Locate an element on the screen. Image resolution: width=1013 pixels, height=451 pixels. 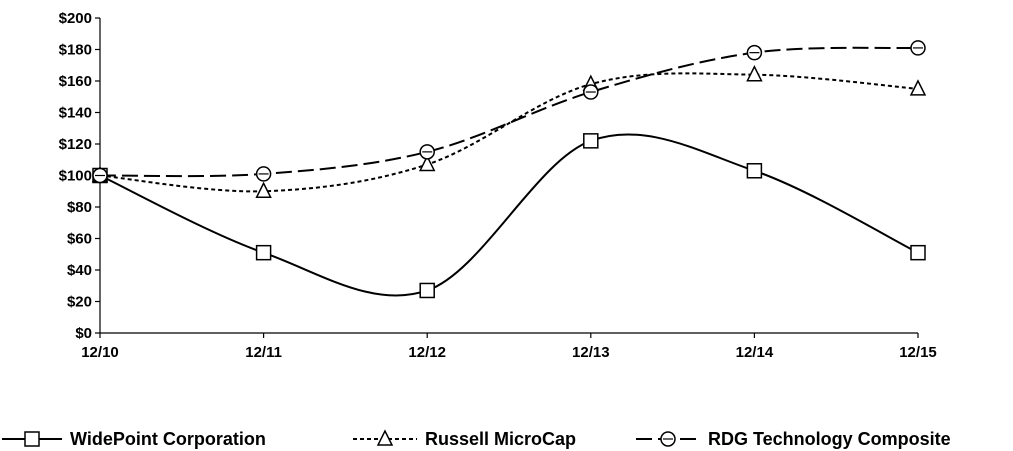
y-tick-label: $140 is located at coordinates (75, 113).